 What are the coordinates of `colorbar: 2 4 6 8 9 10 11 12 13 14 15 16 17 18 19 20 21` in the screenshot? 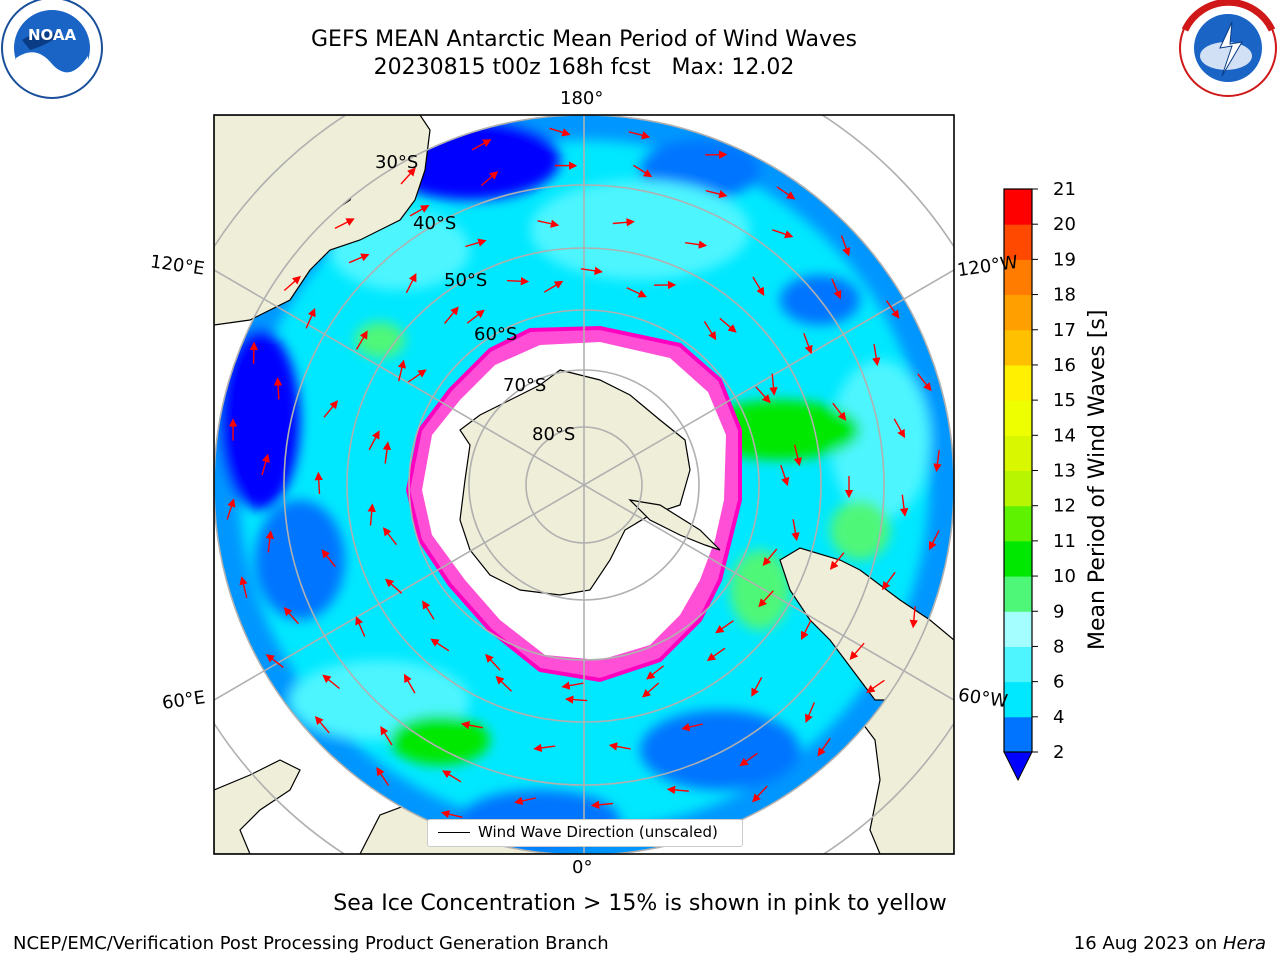 It's located at (1039, 480).